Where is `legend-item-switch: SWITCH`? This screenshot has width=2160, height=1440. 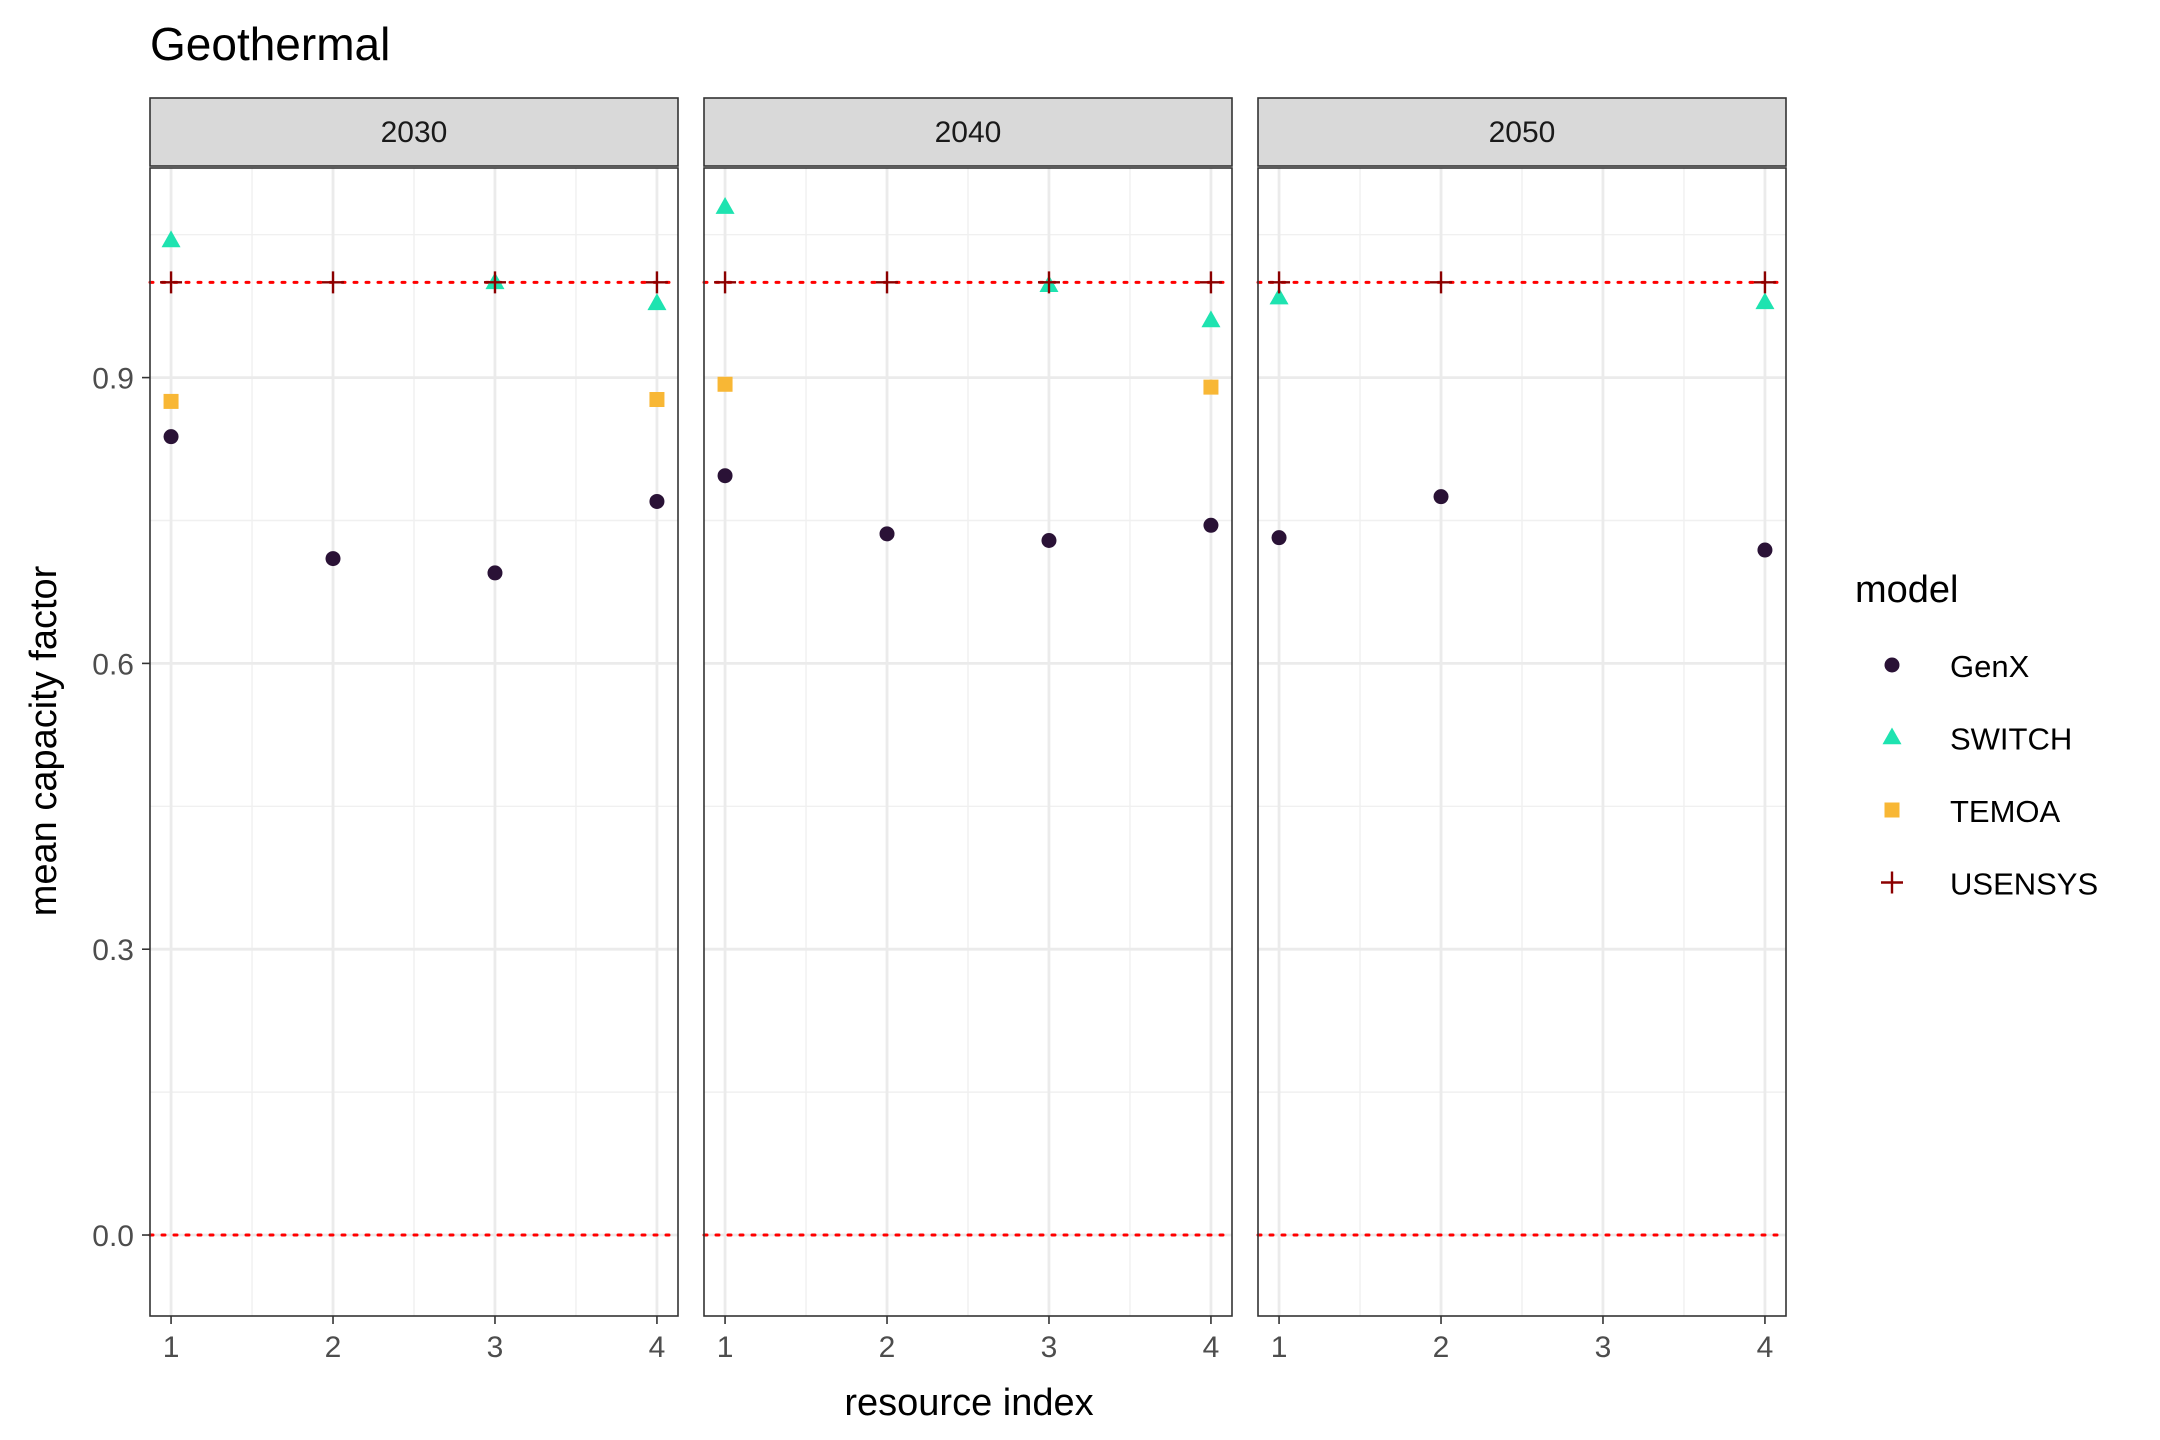 legend-item-switch: SWITCH is located at coordinates (1977, 739).